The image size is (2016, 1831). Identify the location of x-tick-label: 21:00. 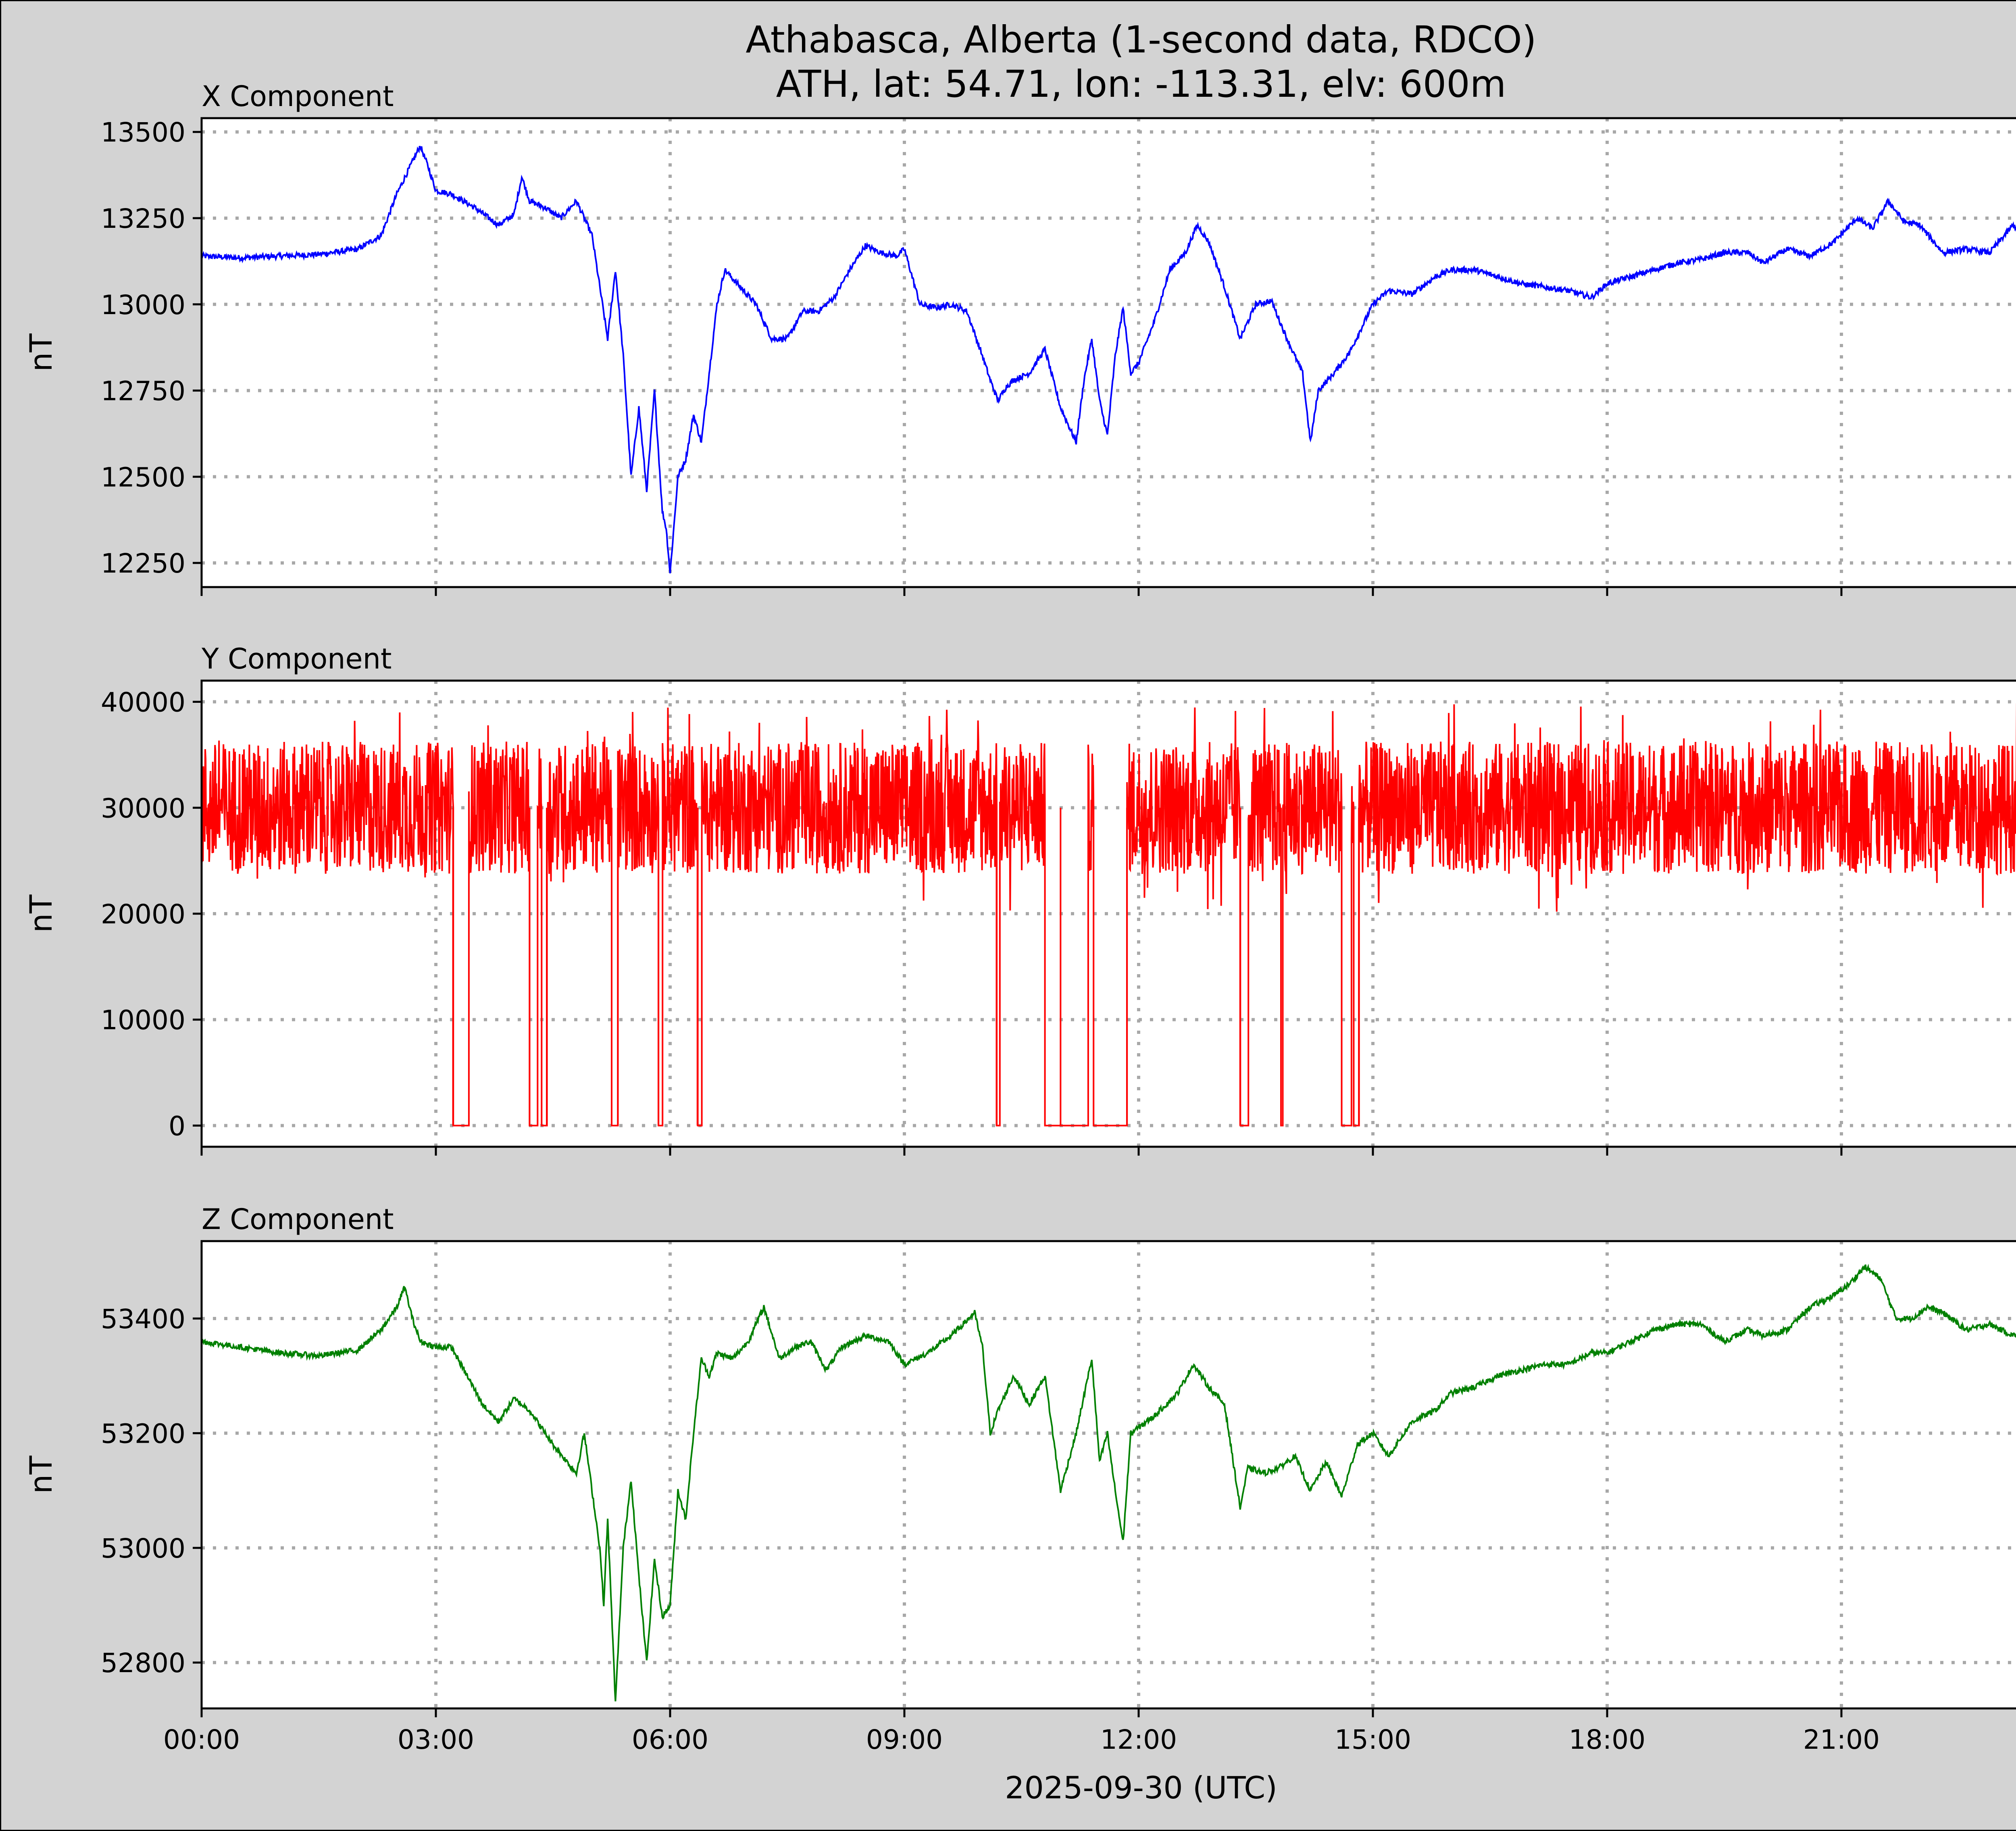
(1842, 1739).